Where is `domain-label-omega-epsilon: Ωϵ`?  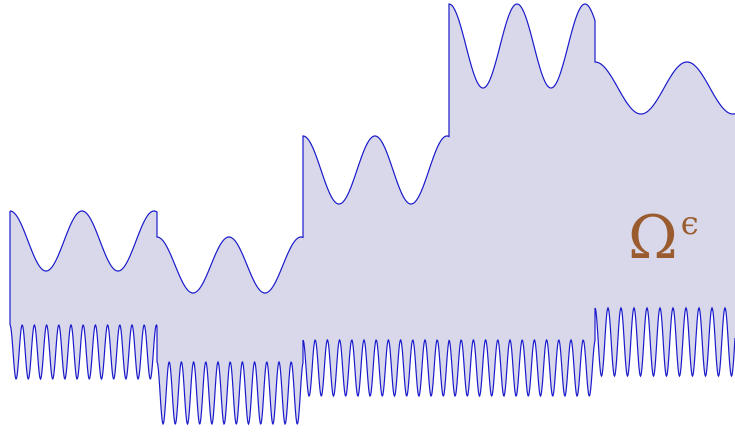
domain-label-omega-epsilon: Ωϵ is located at coordinates (663, 238).